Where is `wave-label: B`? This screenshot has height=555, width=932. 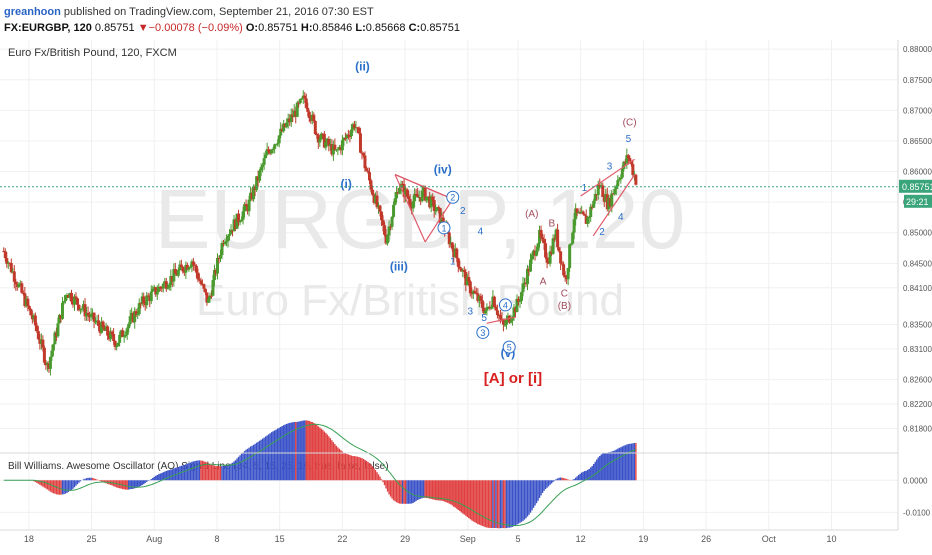 wave-label: B is located at coordinates (552, 224).